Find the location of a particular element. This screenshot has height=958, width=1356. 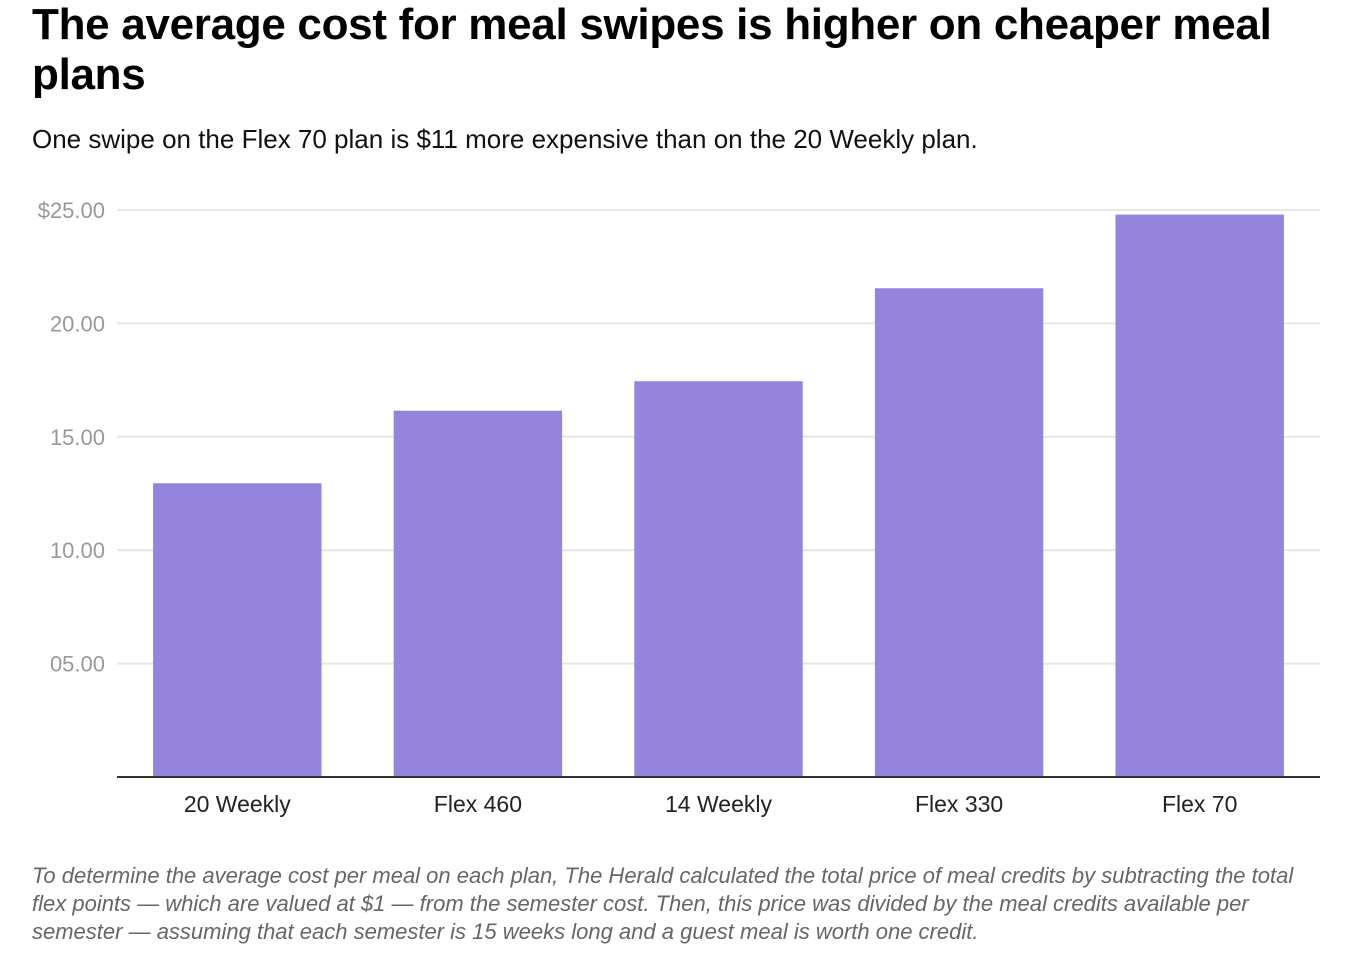

x-tick-label: 20 Weekly is located at coordinates (237, 804).